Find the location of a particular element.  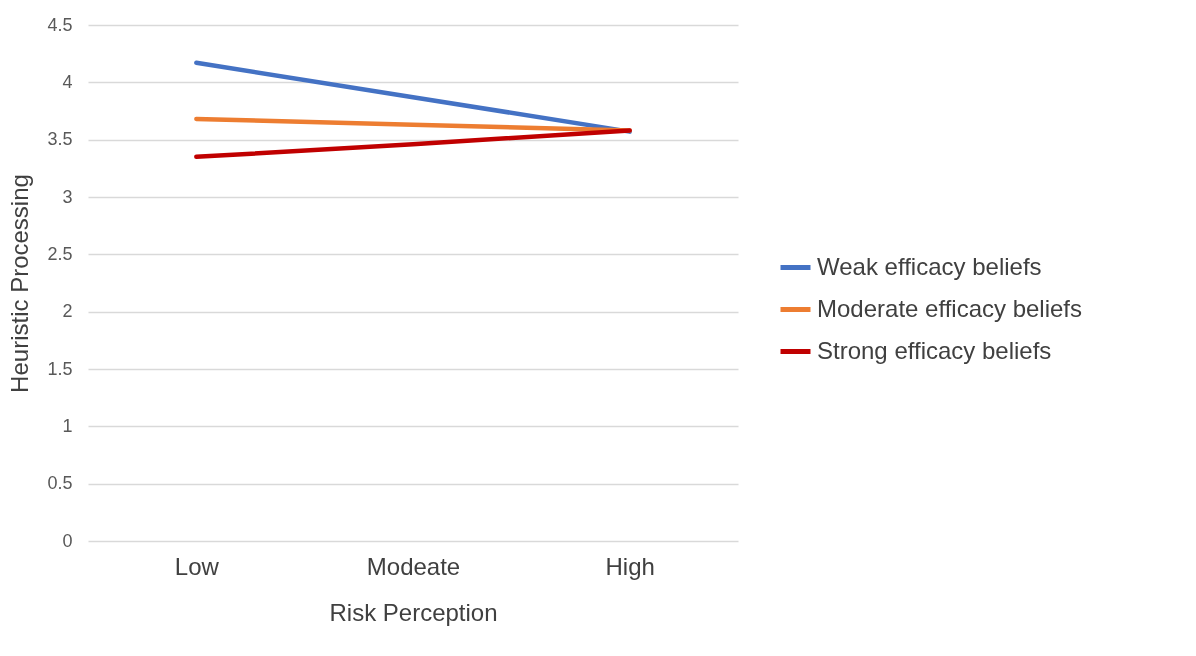

y-tick-label: 1.5 is located at coordinates (60, 368).